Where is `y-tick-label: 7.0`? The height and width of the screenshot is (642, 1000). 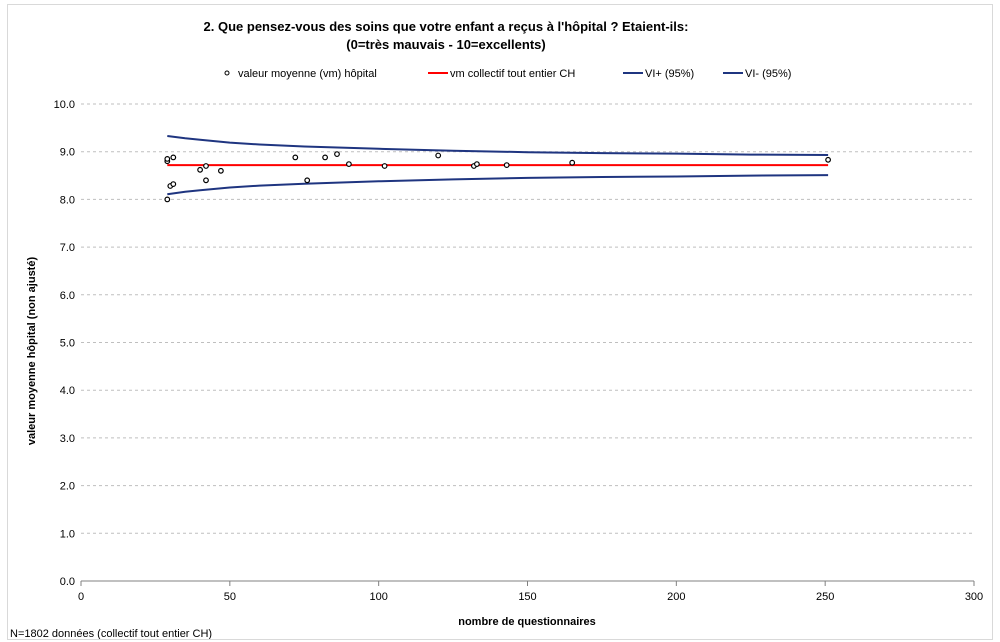
y-tick-label: 7.0 is located at coordinates (67, 248).